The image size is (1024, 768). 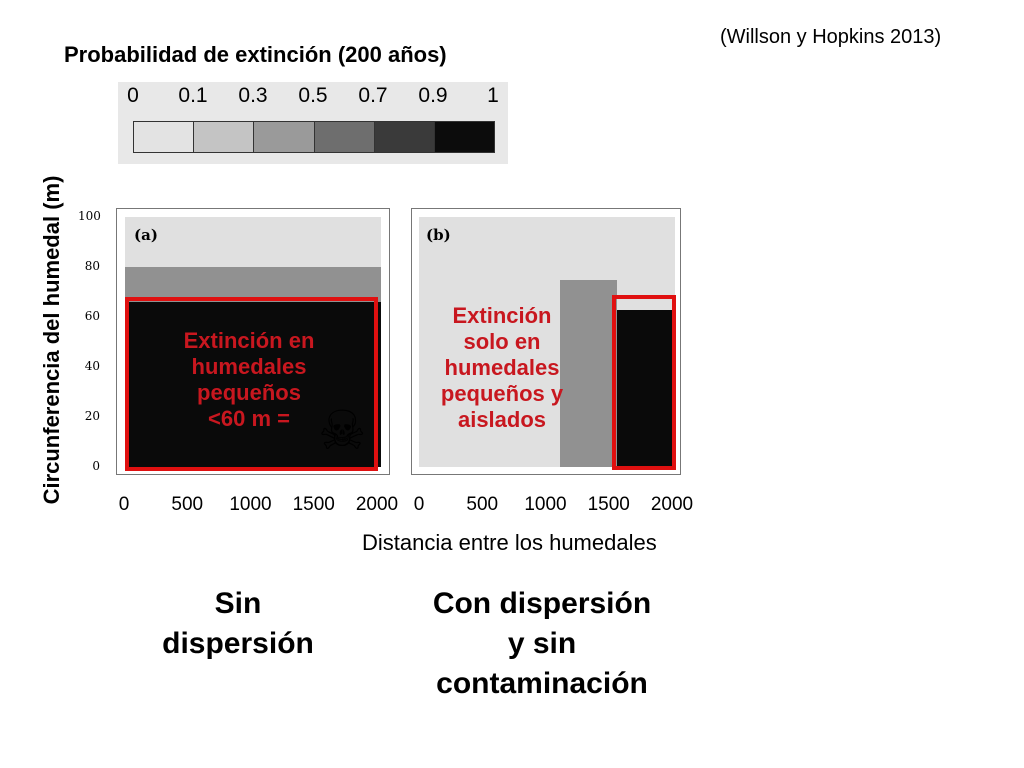 I want to click on annotation-b-line-5: aislados, so click(x=502, y=419).